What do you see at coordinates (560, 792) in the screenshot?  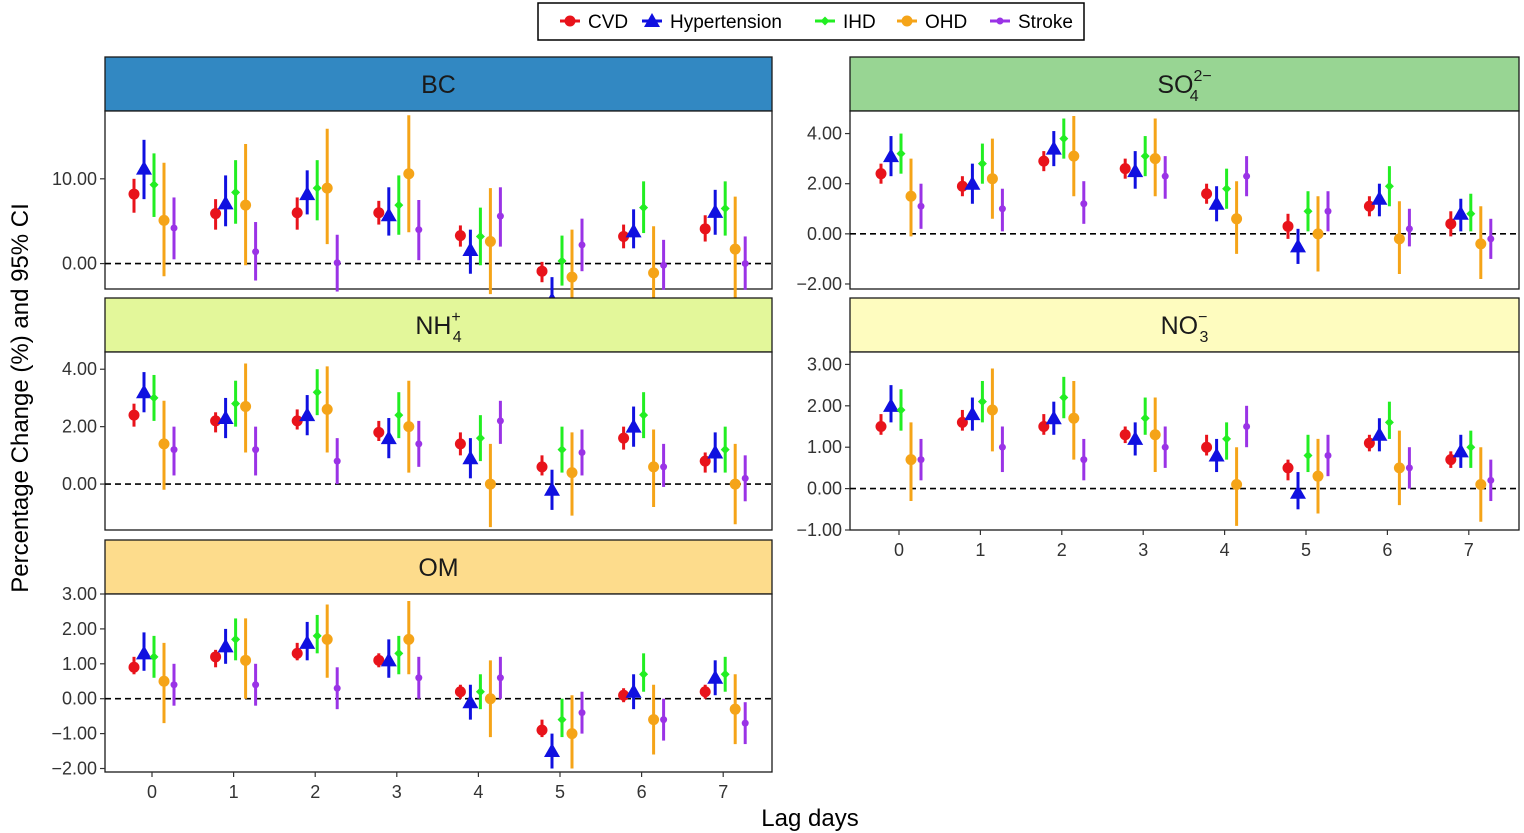 I see `x-tick-label-om: 5` at bounding box center [560, 792].